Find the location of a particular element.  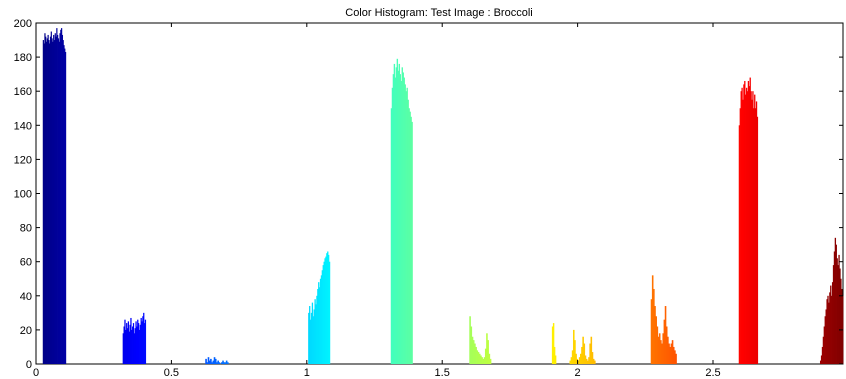

y-tick-label: 140 is located at coordinates (23, 126).